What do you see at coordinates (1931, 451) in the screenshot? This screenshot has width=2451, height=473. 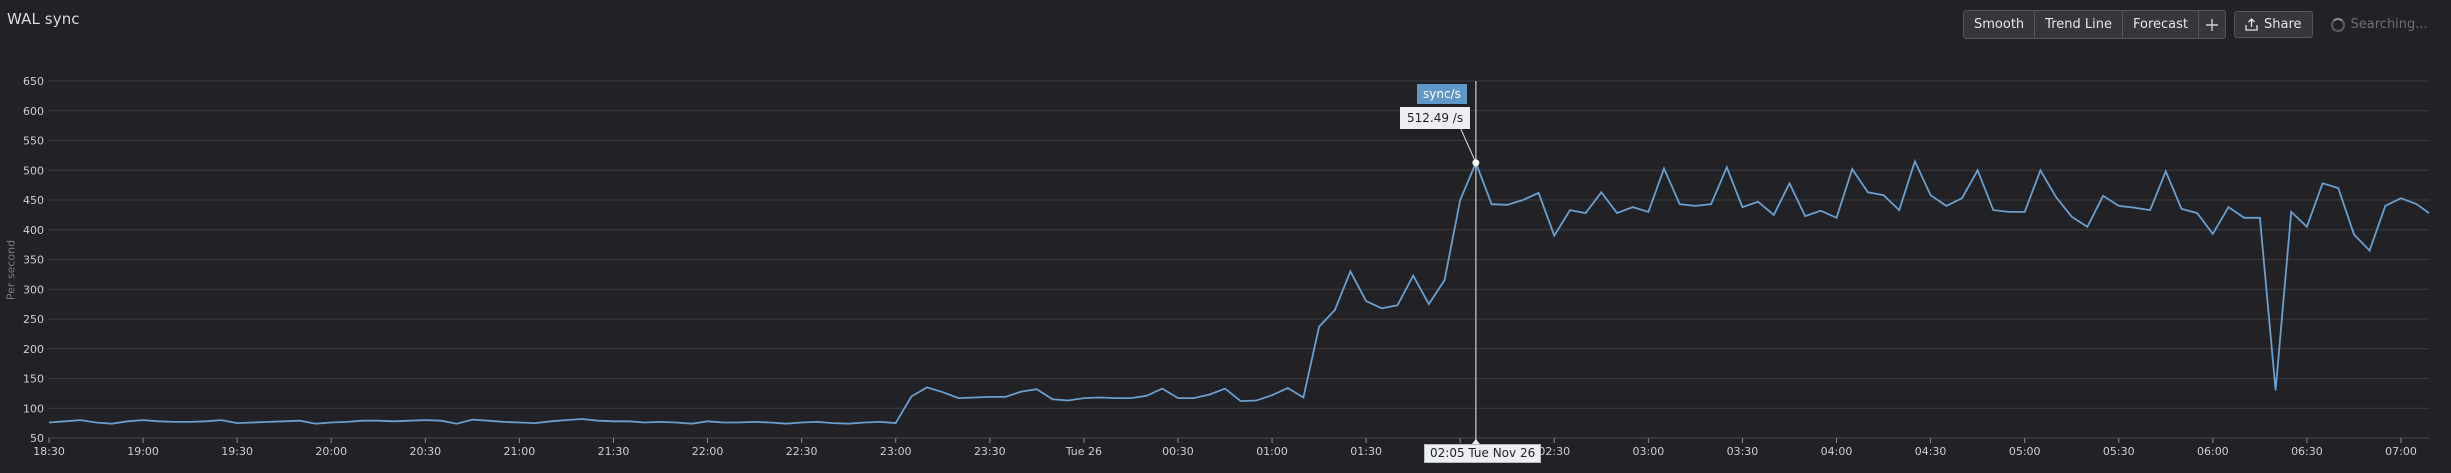 I see `x-tick-label: 04:30` at bounding box center [1931, 451].